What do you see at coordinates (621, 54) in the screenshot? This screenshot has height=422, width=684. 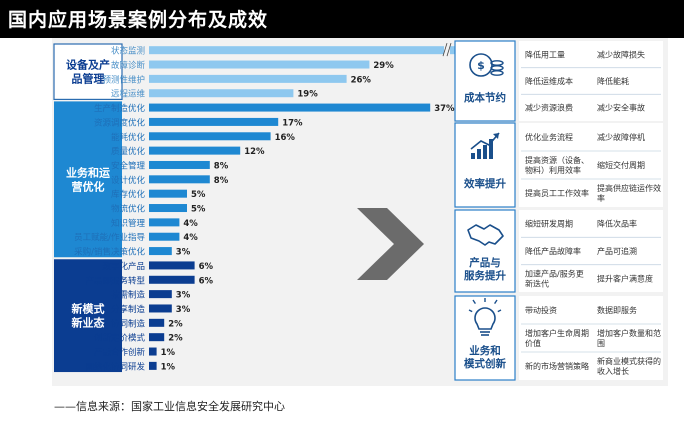 I see `benefit-item-0-1: 减少故障损失` at bounding box center [621, 54].